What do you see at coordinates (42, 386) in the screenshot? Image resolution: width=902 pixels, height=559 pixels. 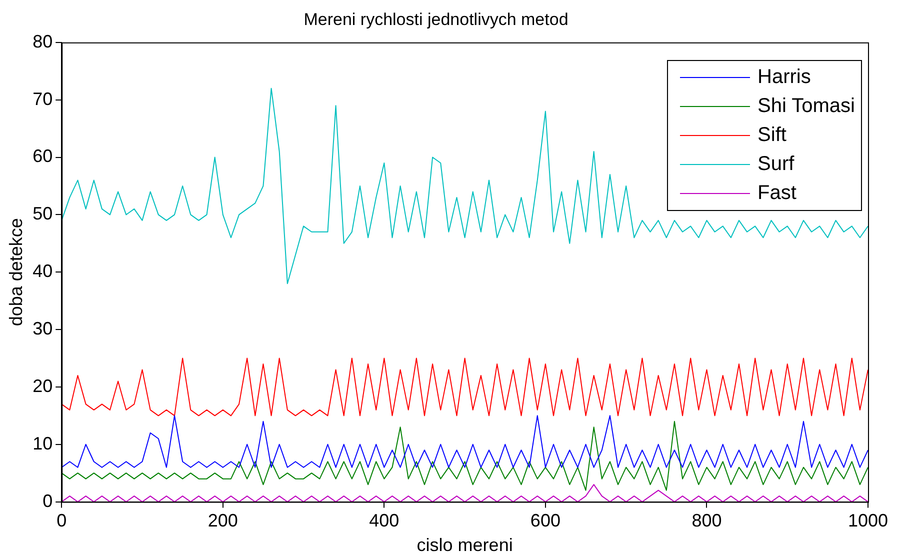 I see `y-tick-label: 20` at bounding box center [42, 386].